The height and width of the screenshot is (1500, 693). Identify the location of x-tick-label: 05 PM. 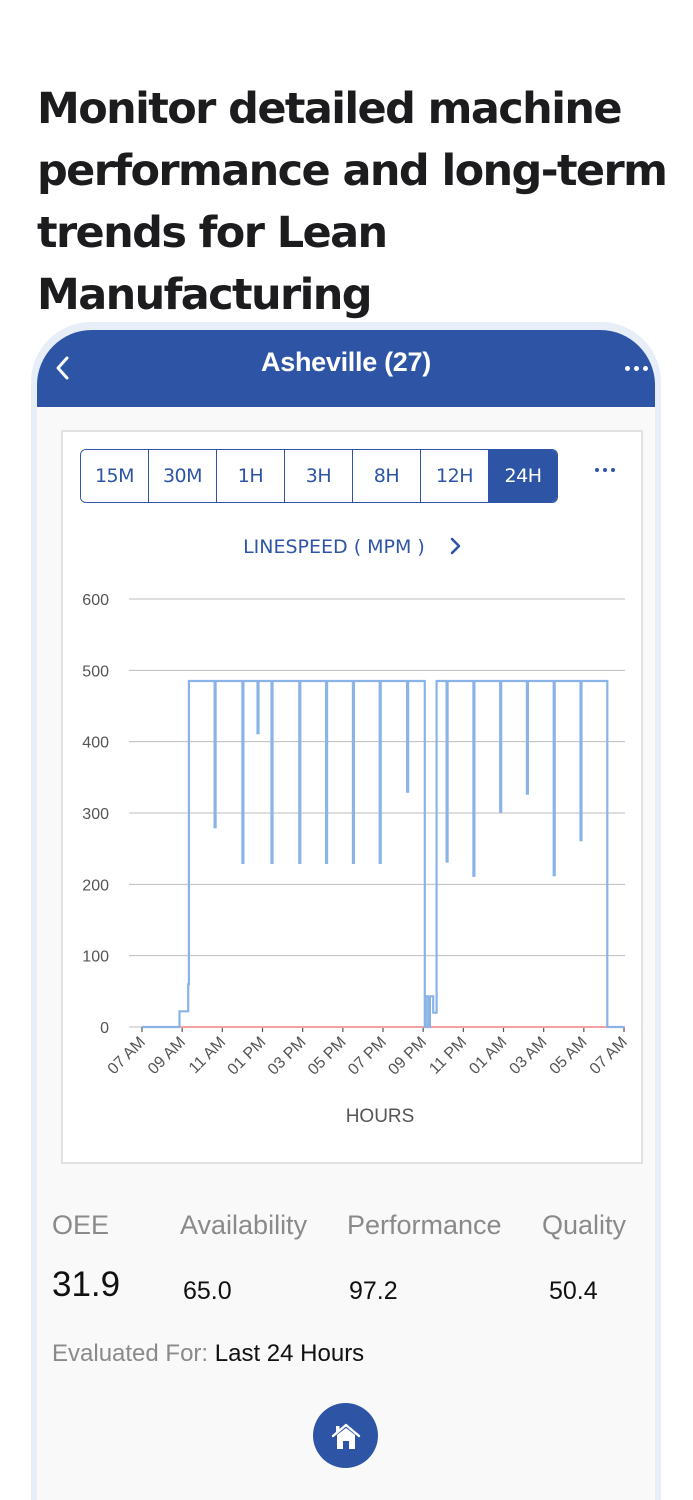
(327, 1056).